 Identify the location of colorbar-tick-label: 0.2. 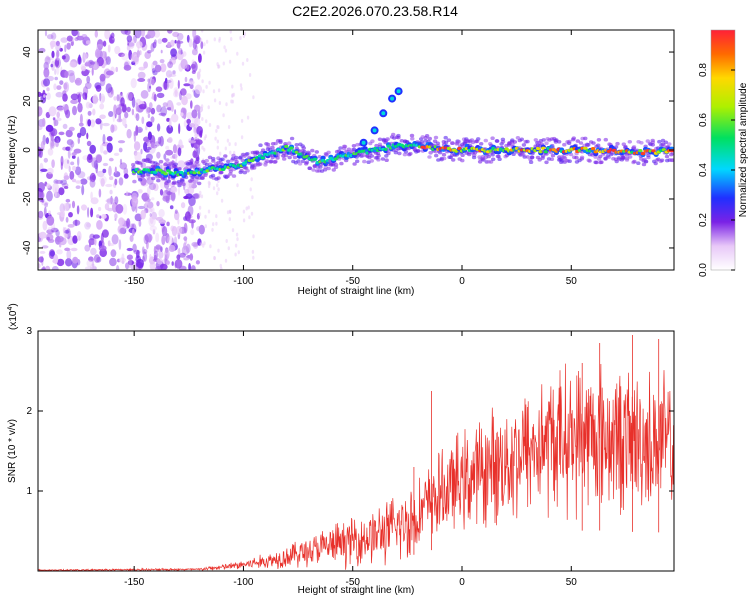
(703, 220).